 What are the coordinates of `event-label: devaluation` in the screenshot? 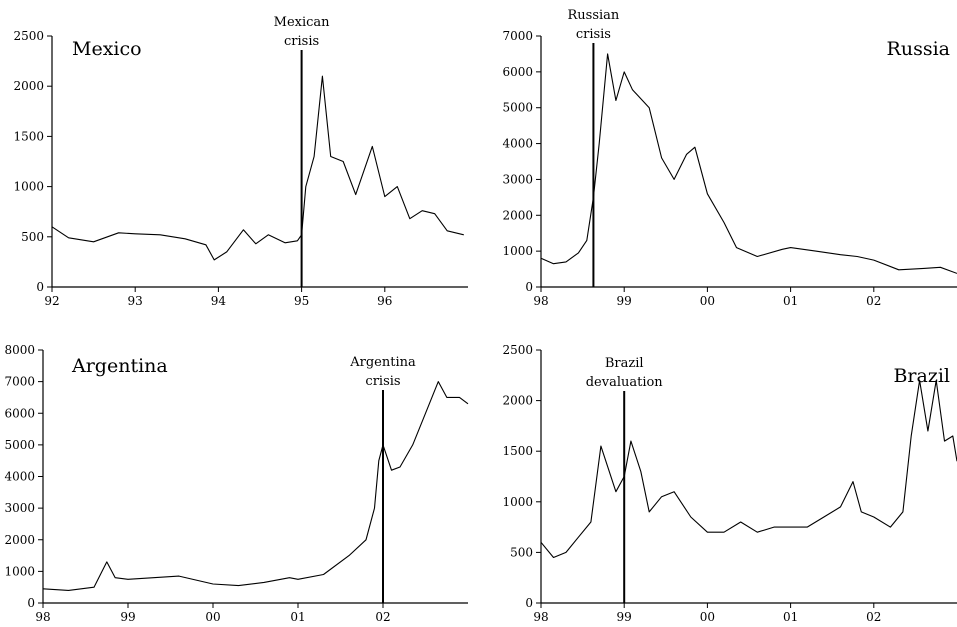 It's located at (625, 382).